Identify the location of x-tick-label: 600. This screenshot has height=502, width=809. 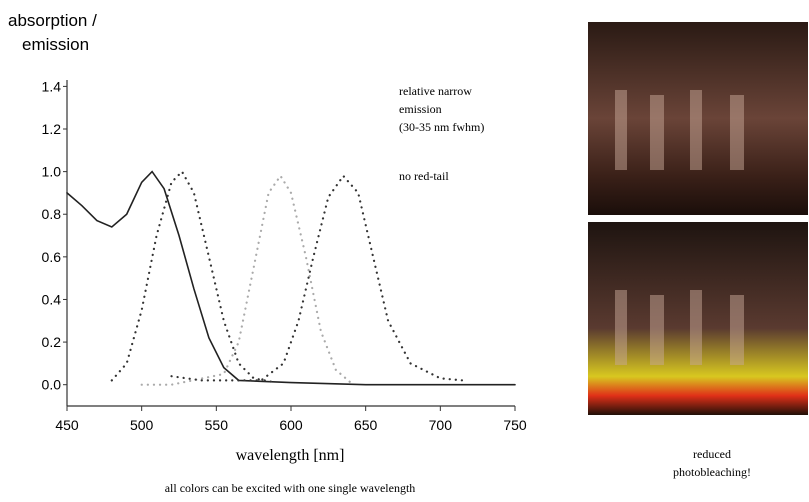
(291, 425).